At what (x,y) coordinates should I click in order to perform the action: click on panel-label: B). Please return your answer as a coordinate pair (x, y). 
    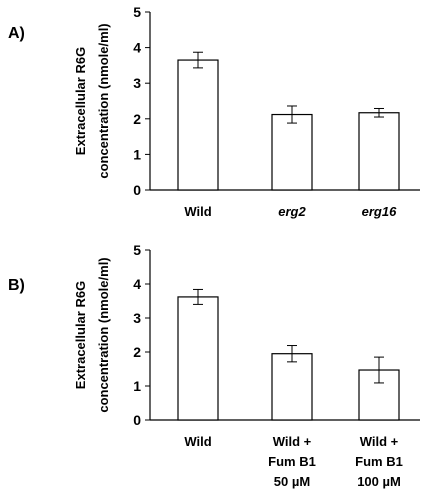
    Looking at the image, I should click on (16, 285).